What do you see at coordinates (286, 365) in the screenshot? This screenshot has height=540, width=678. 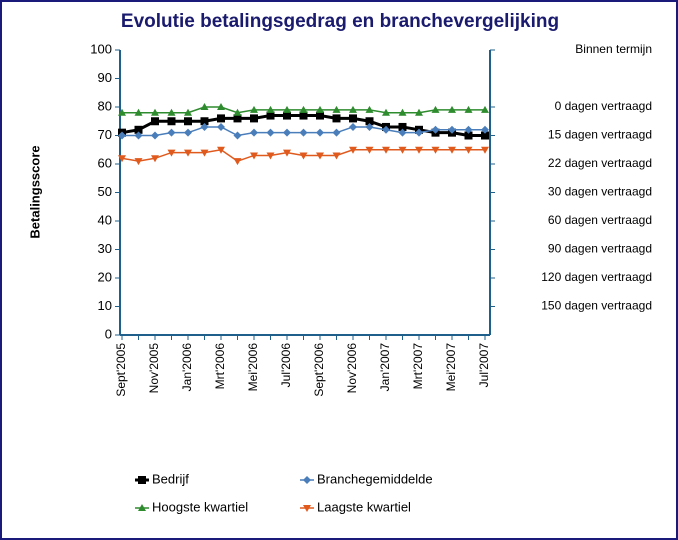 I see `x-tick-label: Jul'2006` at bounding box center [286, 365].